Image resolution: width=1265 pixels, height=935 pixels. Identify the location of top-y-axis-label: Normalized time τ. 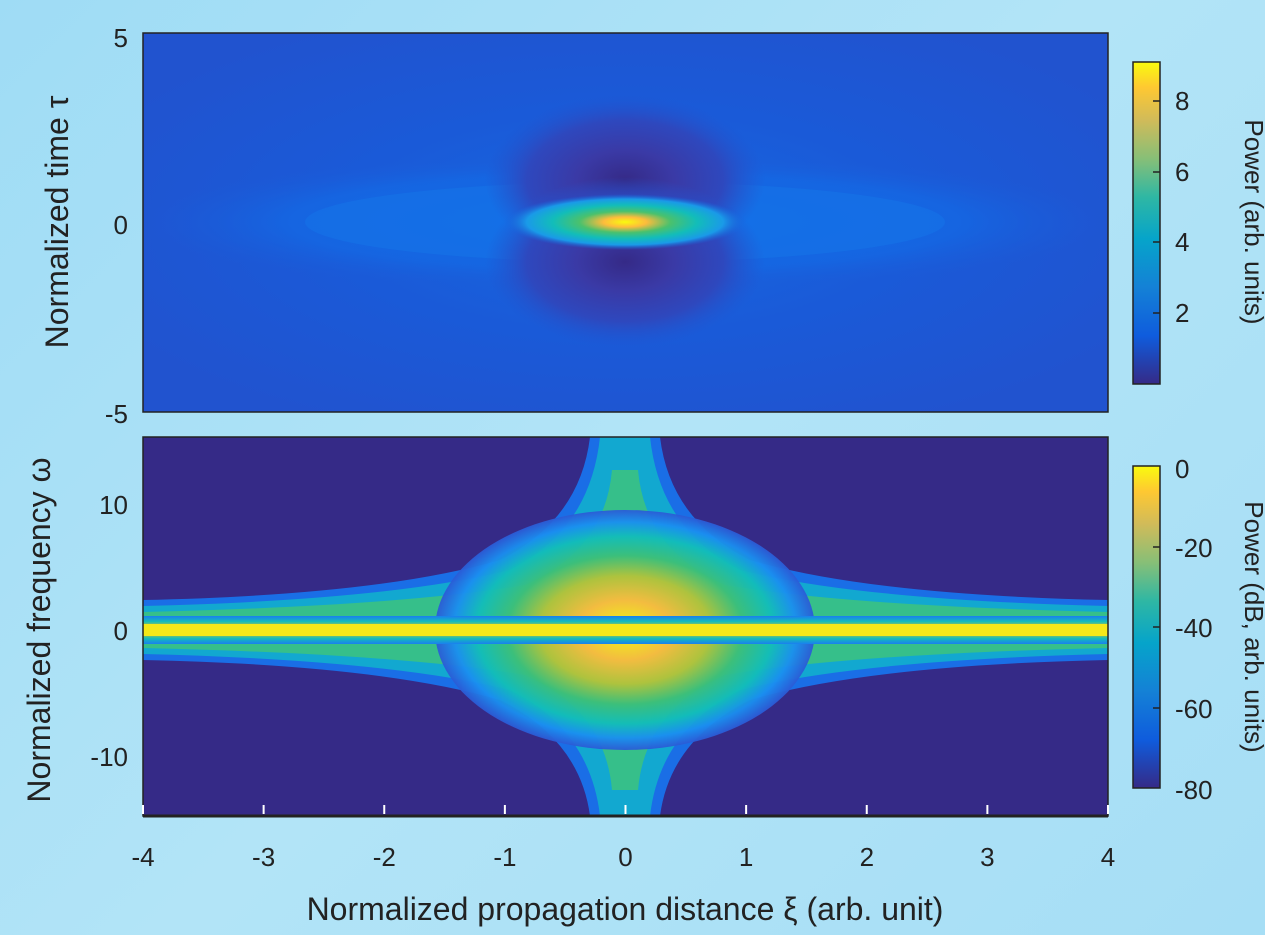
(57, 221).